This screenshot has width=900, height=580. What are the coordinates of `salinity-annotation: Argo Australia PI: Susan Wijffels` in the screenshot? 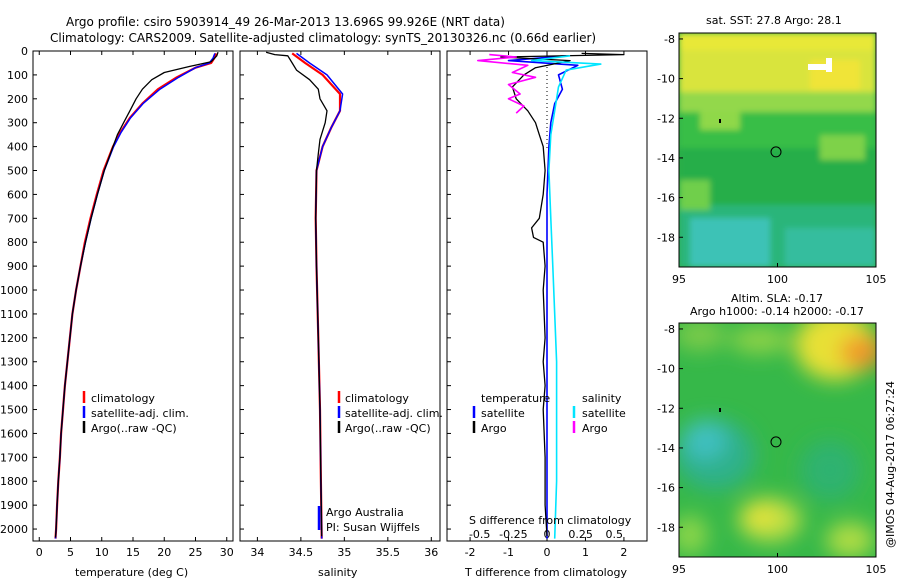 It's located at (368, 520).